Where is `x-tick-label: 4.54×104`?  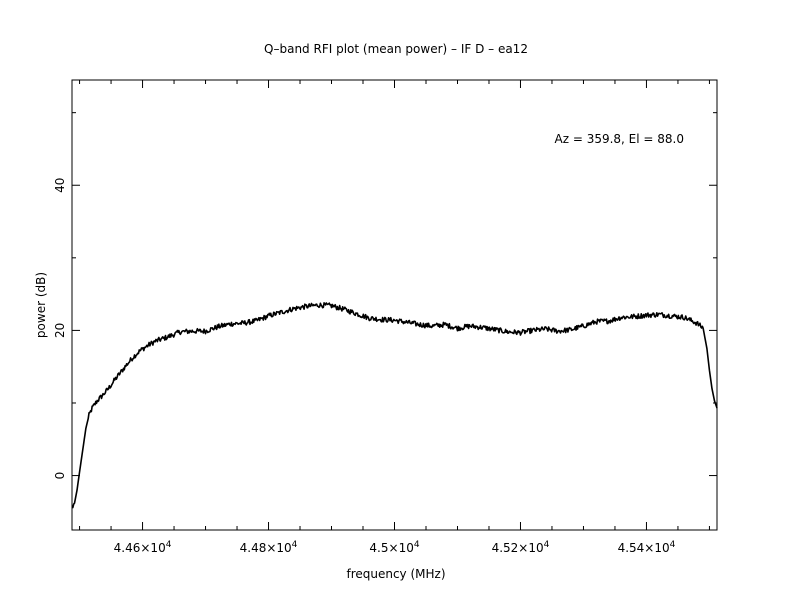 x-tick-label: 4.54×104 is located at coordinates (647, 547).